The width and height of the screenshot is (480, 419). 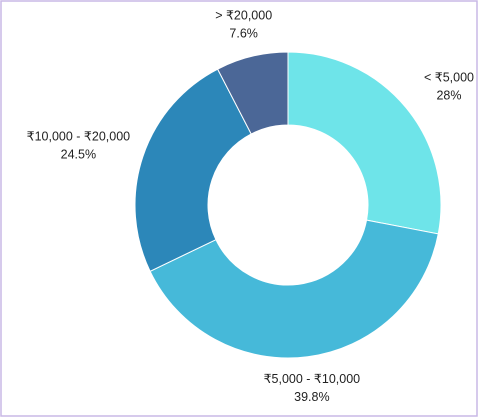 I want to click on slice-value: 28%, so click(x=448, y=95).